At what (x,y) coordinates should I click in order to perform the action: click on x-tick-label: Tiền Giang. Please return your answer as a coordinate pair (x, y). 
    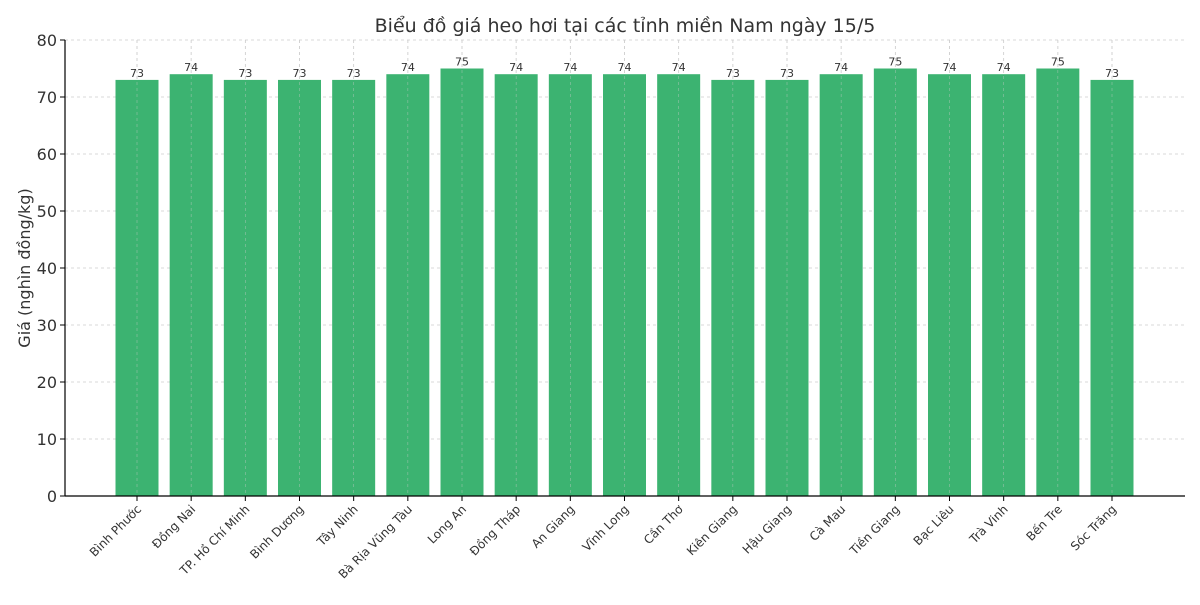
    Looking at the image, I should click on (874, 530).